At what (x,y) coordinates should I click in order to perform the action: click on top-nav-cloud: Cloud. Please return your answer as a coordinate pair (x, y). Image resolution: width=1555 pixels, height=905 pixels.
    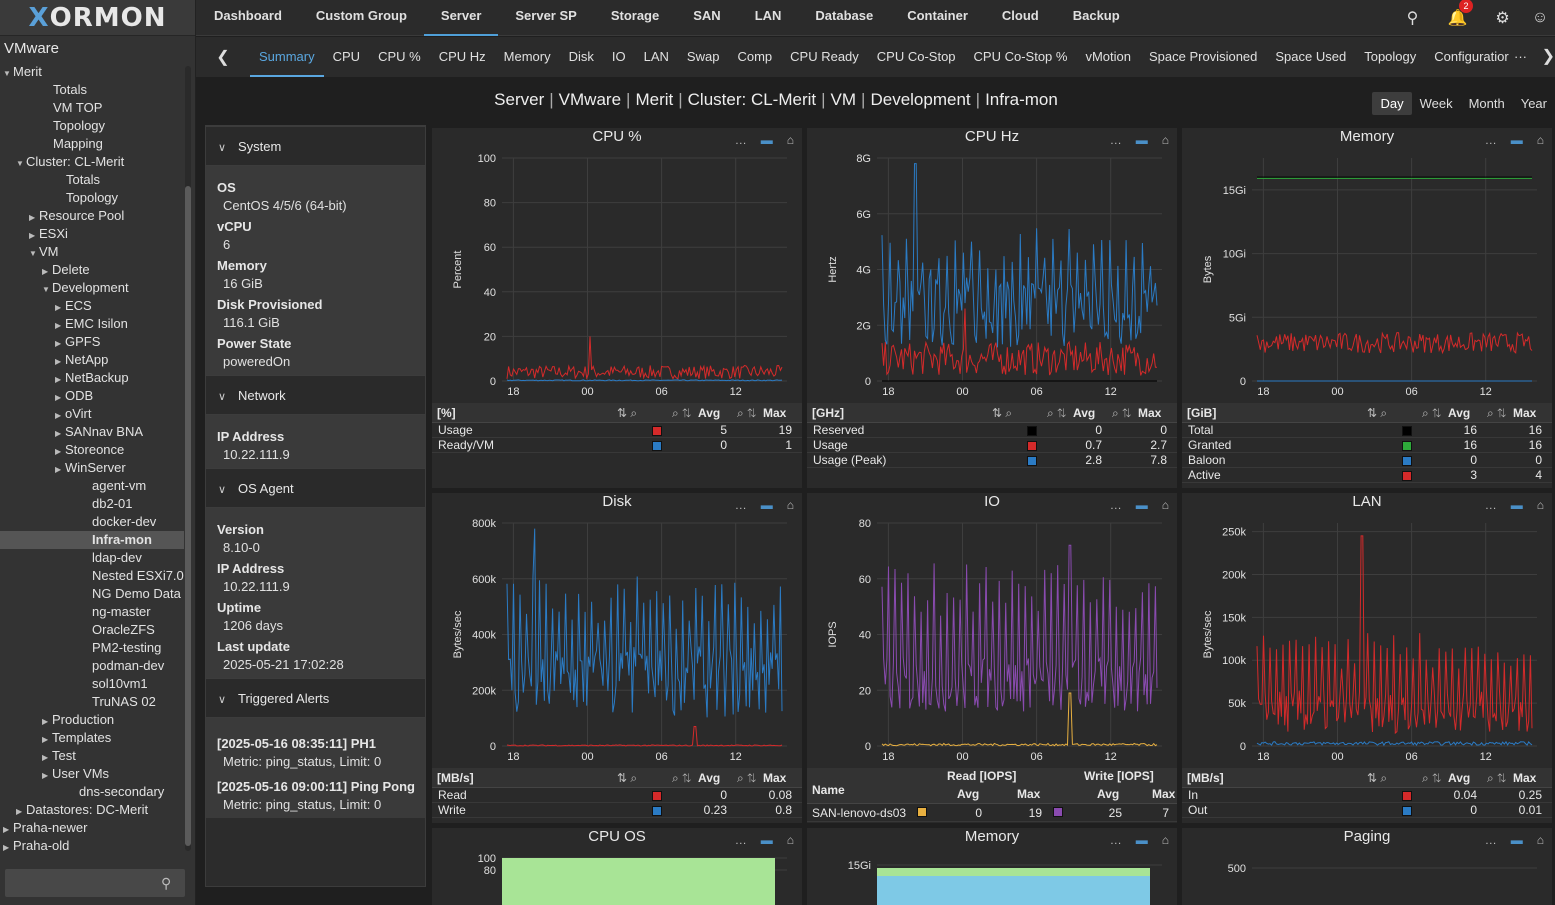
    Looking at the image, I should click on (1020, 15).